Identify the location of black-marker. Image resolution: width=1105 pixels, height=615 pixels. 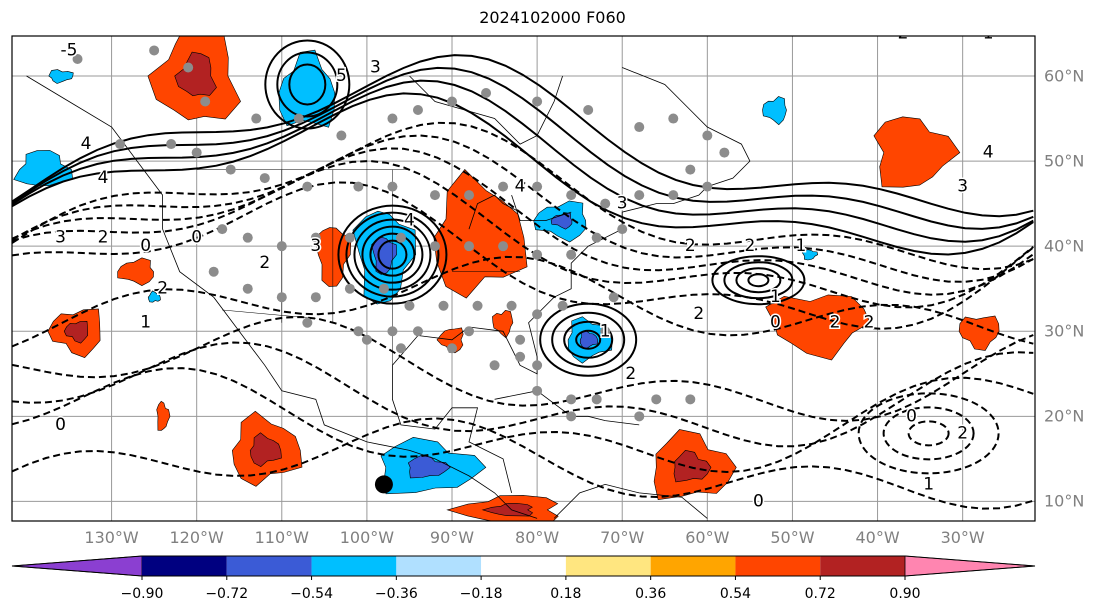
(383, 484).